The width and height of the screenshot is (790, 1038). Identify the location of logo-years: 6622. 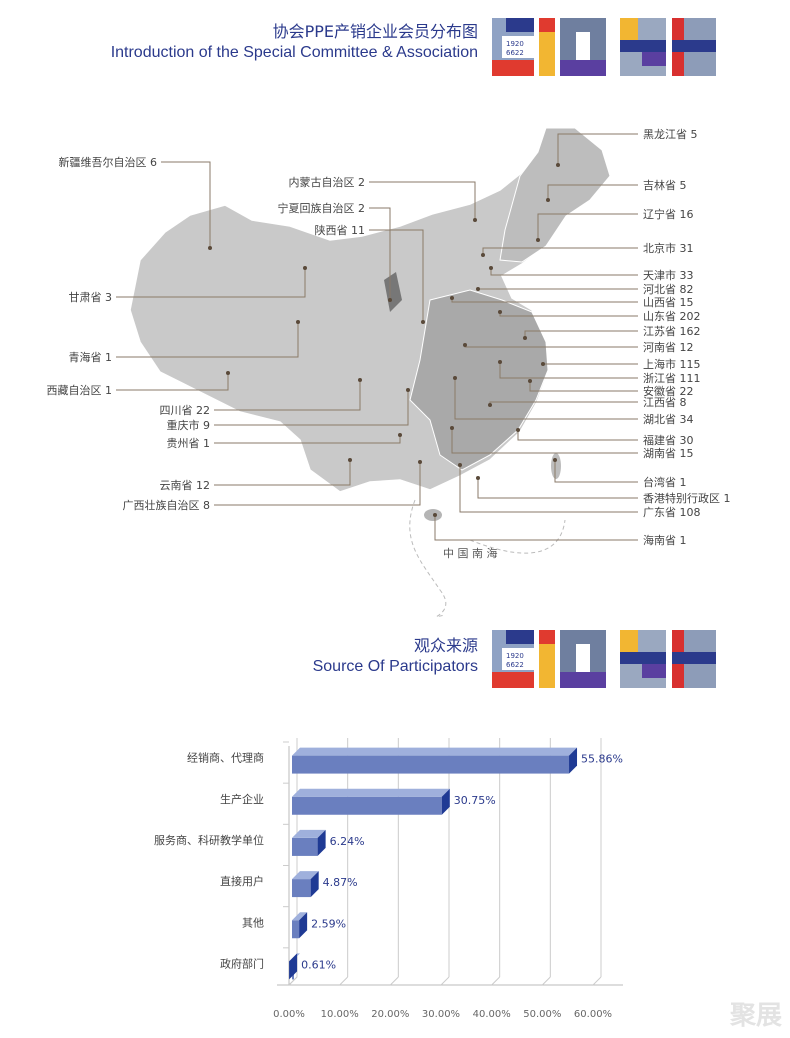
(515, 665).